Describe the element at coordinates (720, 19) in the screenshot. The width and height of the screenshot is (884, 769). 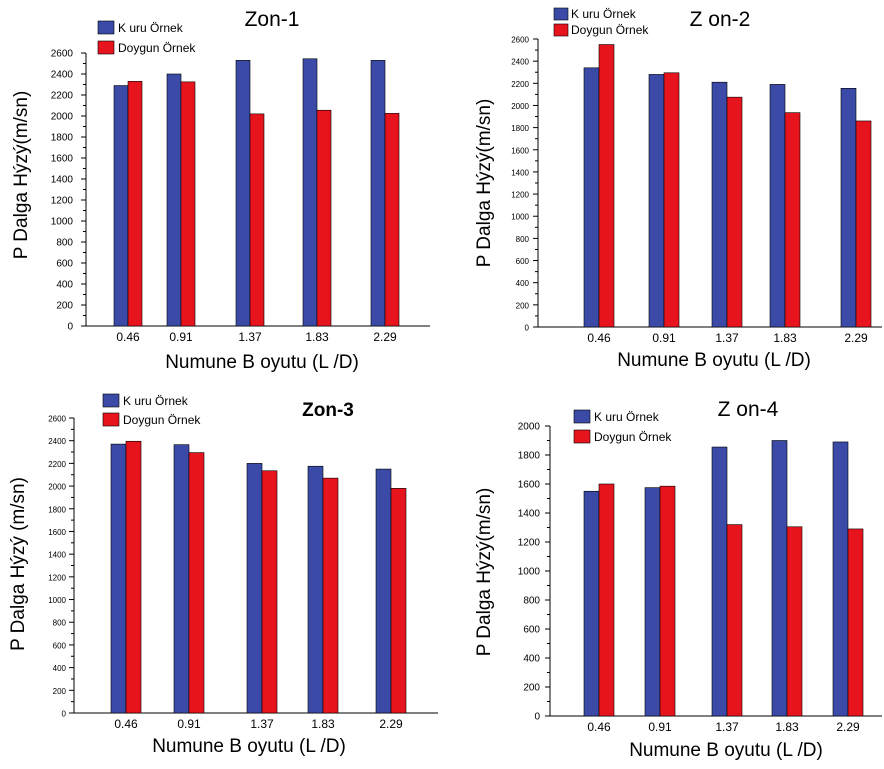
I see `chart-title: Z on-2` at that location.